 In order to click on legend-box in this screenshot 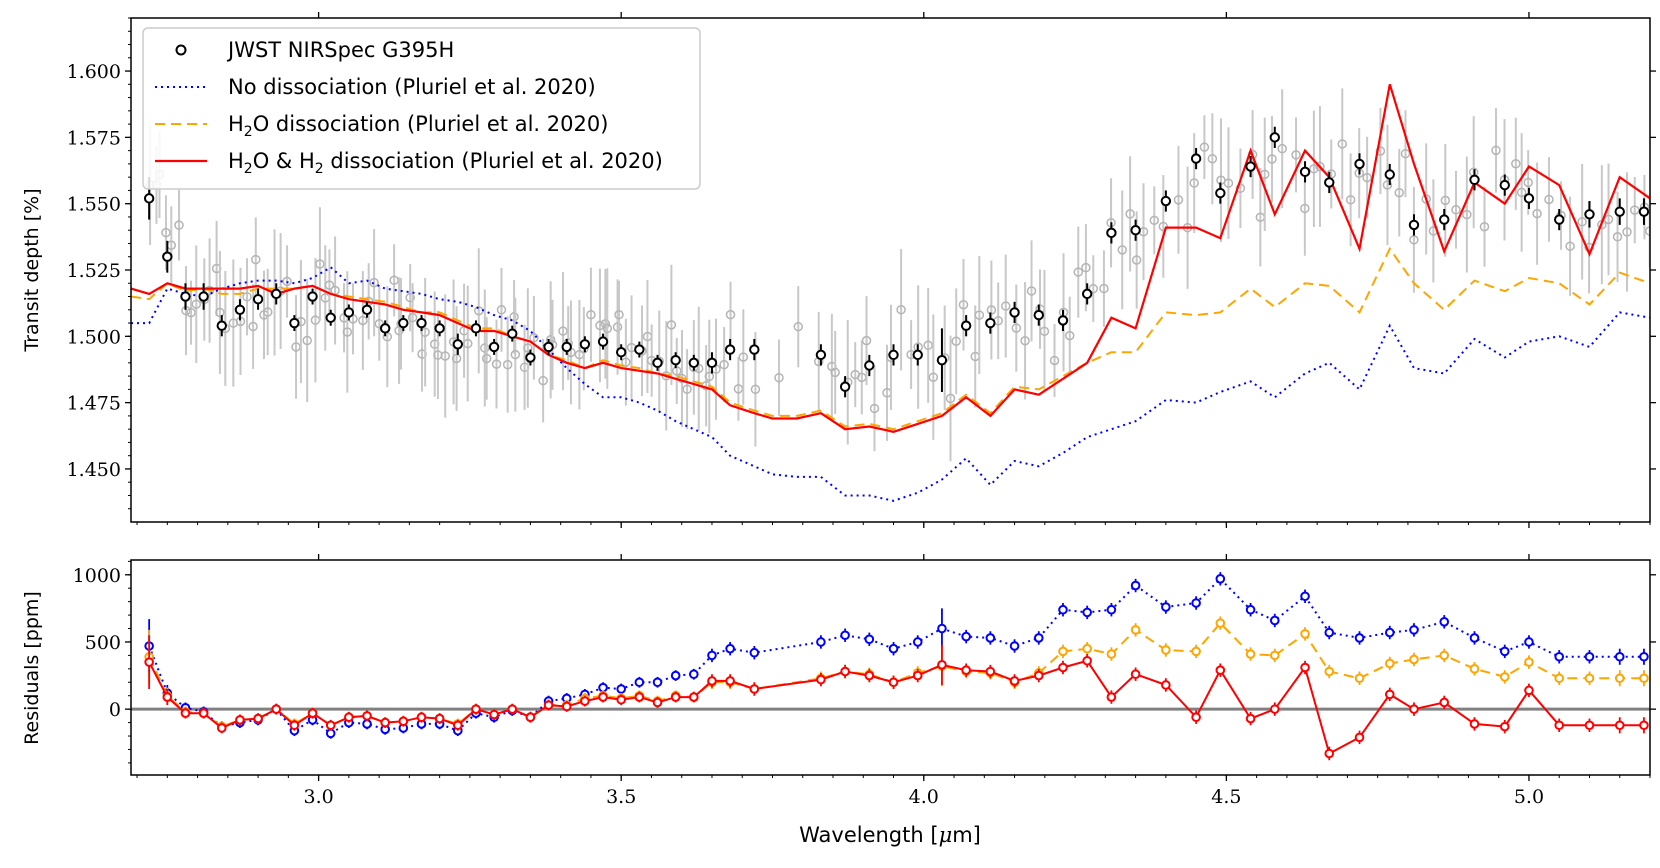, I will do `click(421, 108)`.